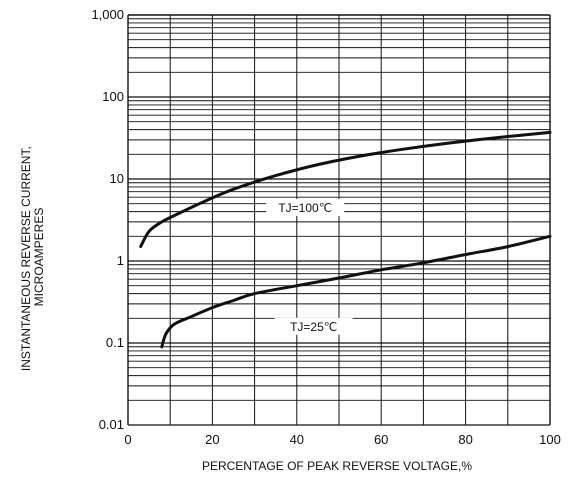 The height and width of the screenshot is (477, 576). What do you see at coordinates (309, 266) in the screenshot?
I see `series-labels: TJ=100℃ TJ=25℃` at bounding box center [309, 266].